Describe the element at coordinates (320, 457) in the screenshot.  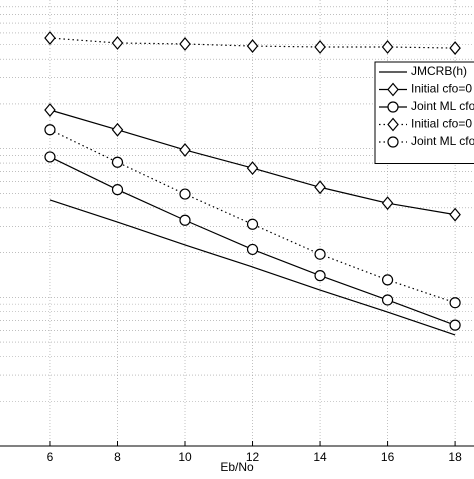
I see `x-tick-label: 14` at that location.